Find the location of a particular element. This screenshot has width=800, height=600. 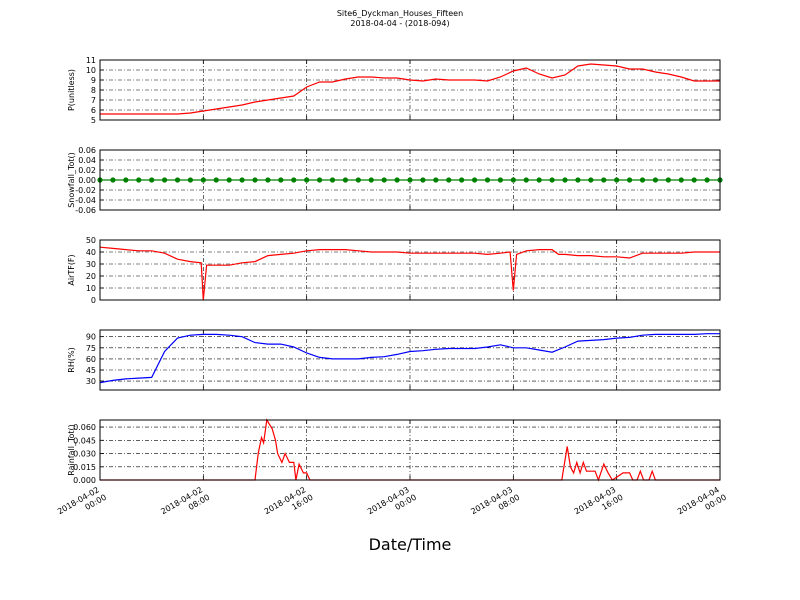

y-tick-label: 8 is located at coordinates (93, 90).